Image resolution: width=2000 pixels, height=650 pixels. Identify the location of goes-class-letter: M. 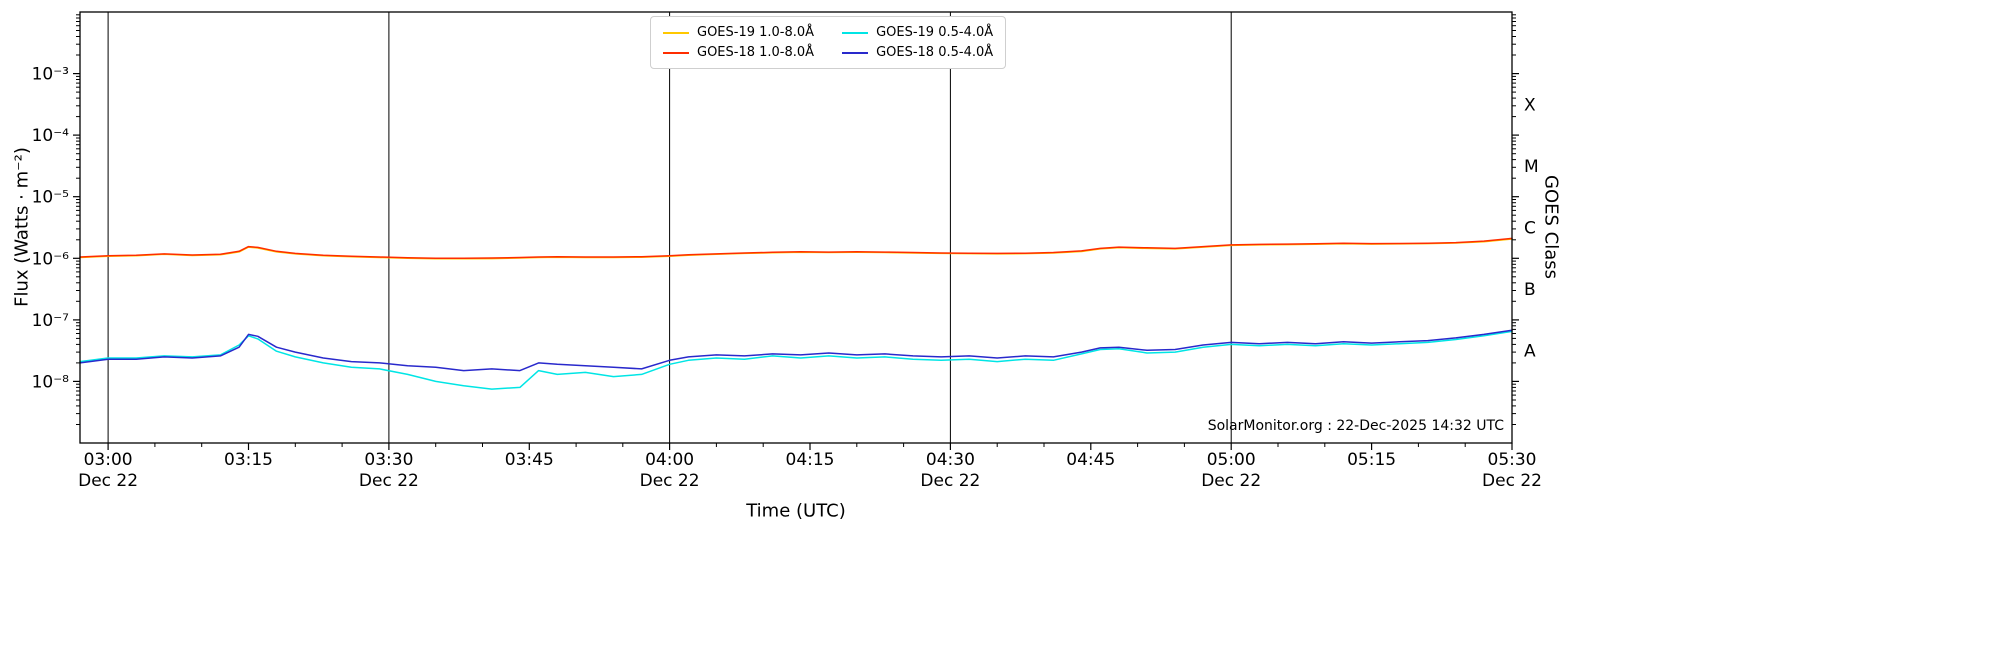
(1531, 167).